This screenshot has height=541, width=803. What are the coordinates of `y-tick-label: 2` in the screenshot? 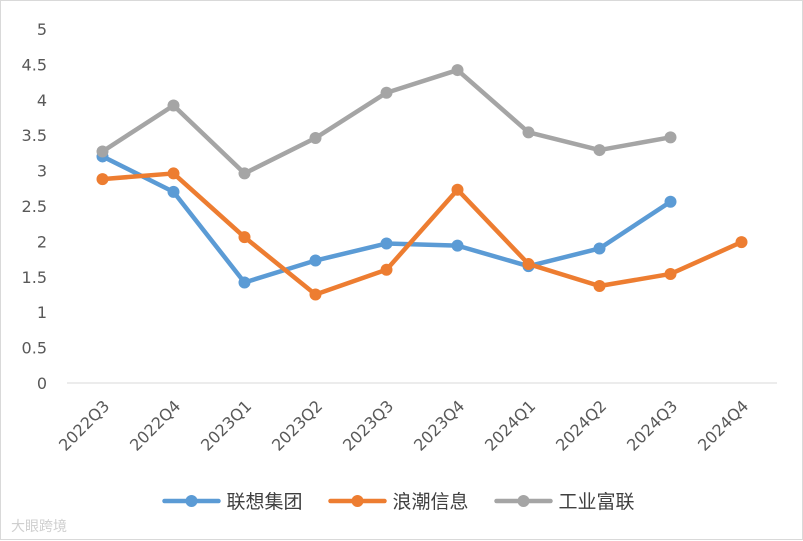 It's located at (42, 241).